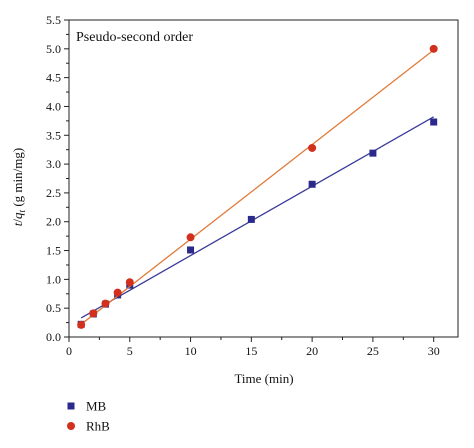 This screenshot has width=474, height=448. Describe the element at coordinates (53, 337) in the screenshot. I see `y-tick-label: 0.0` at that location.